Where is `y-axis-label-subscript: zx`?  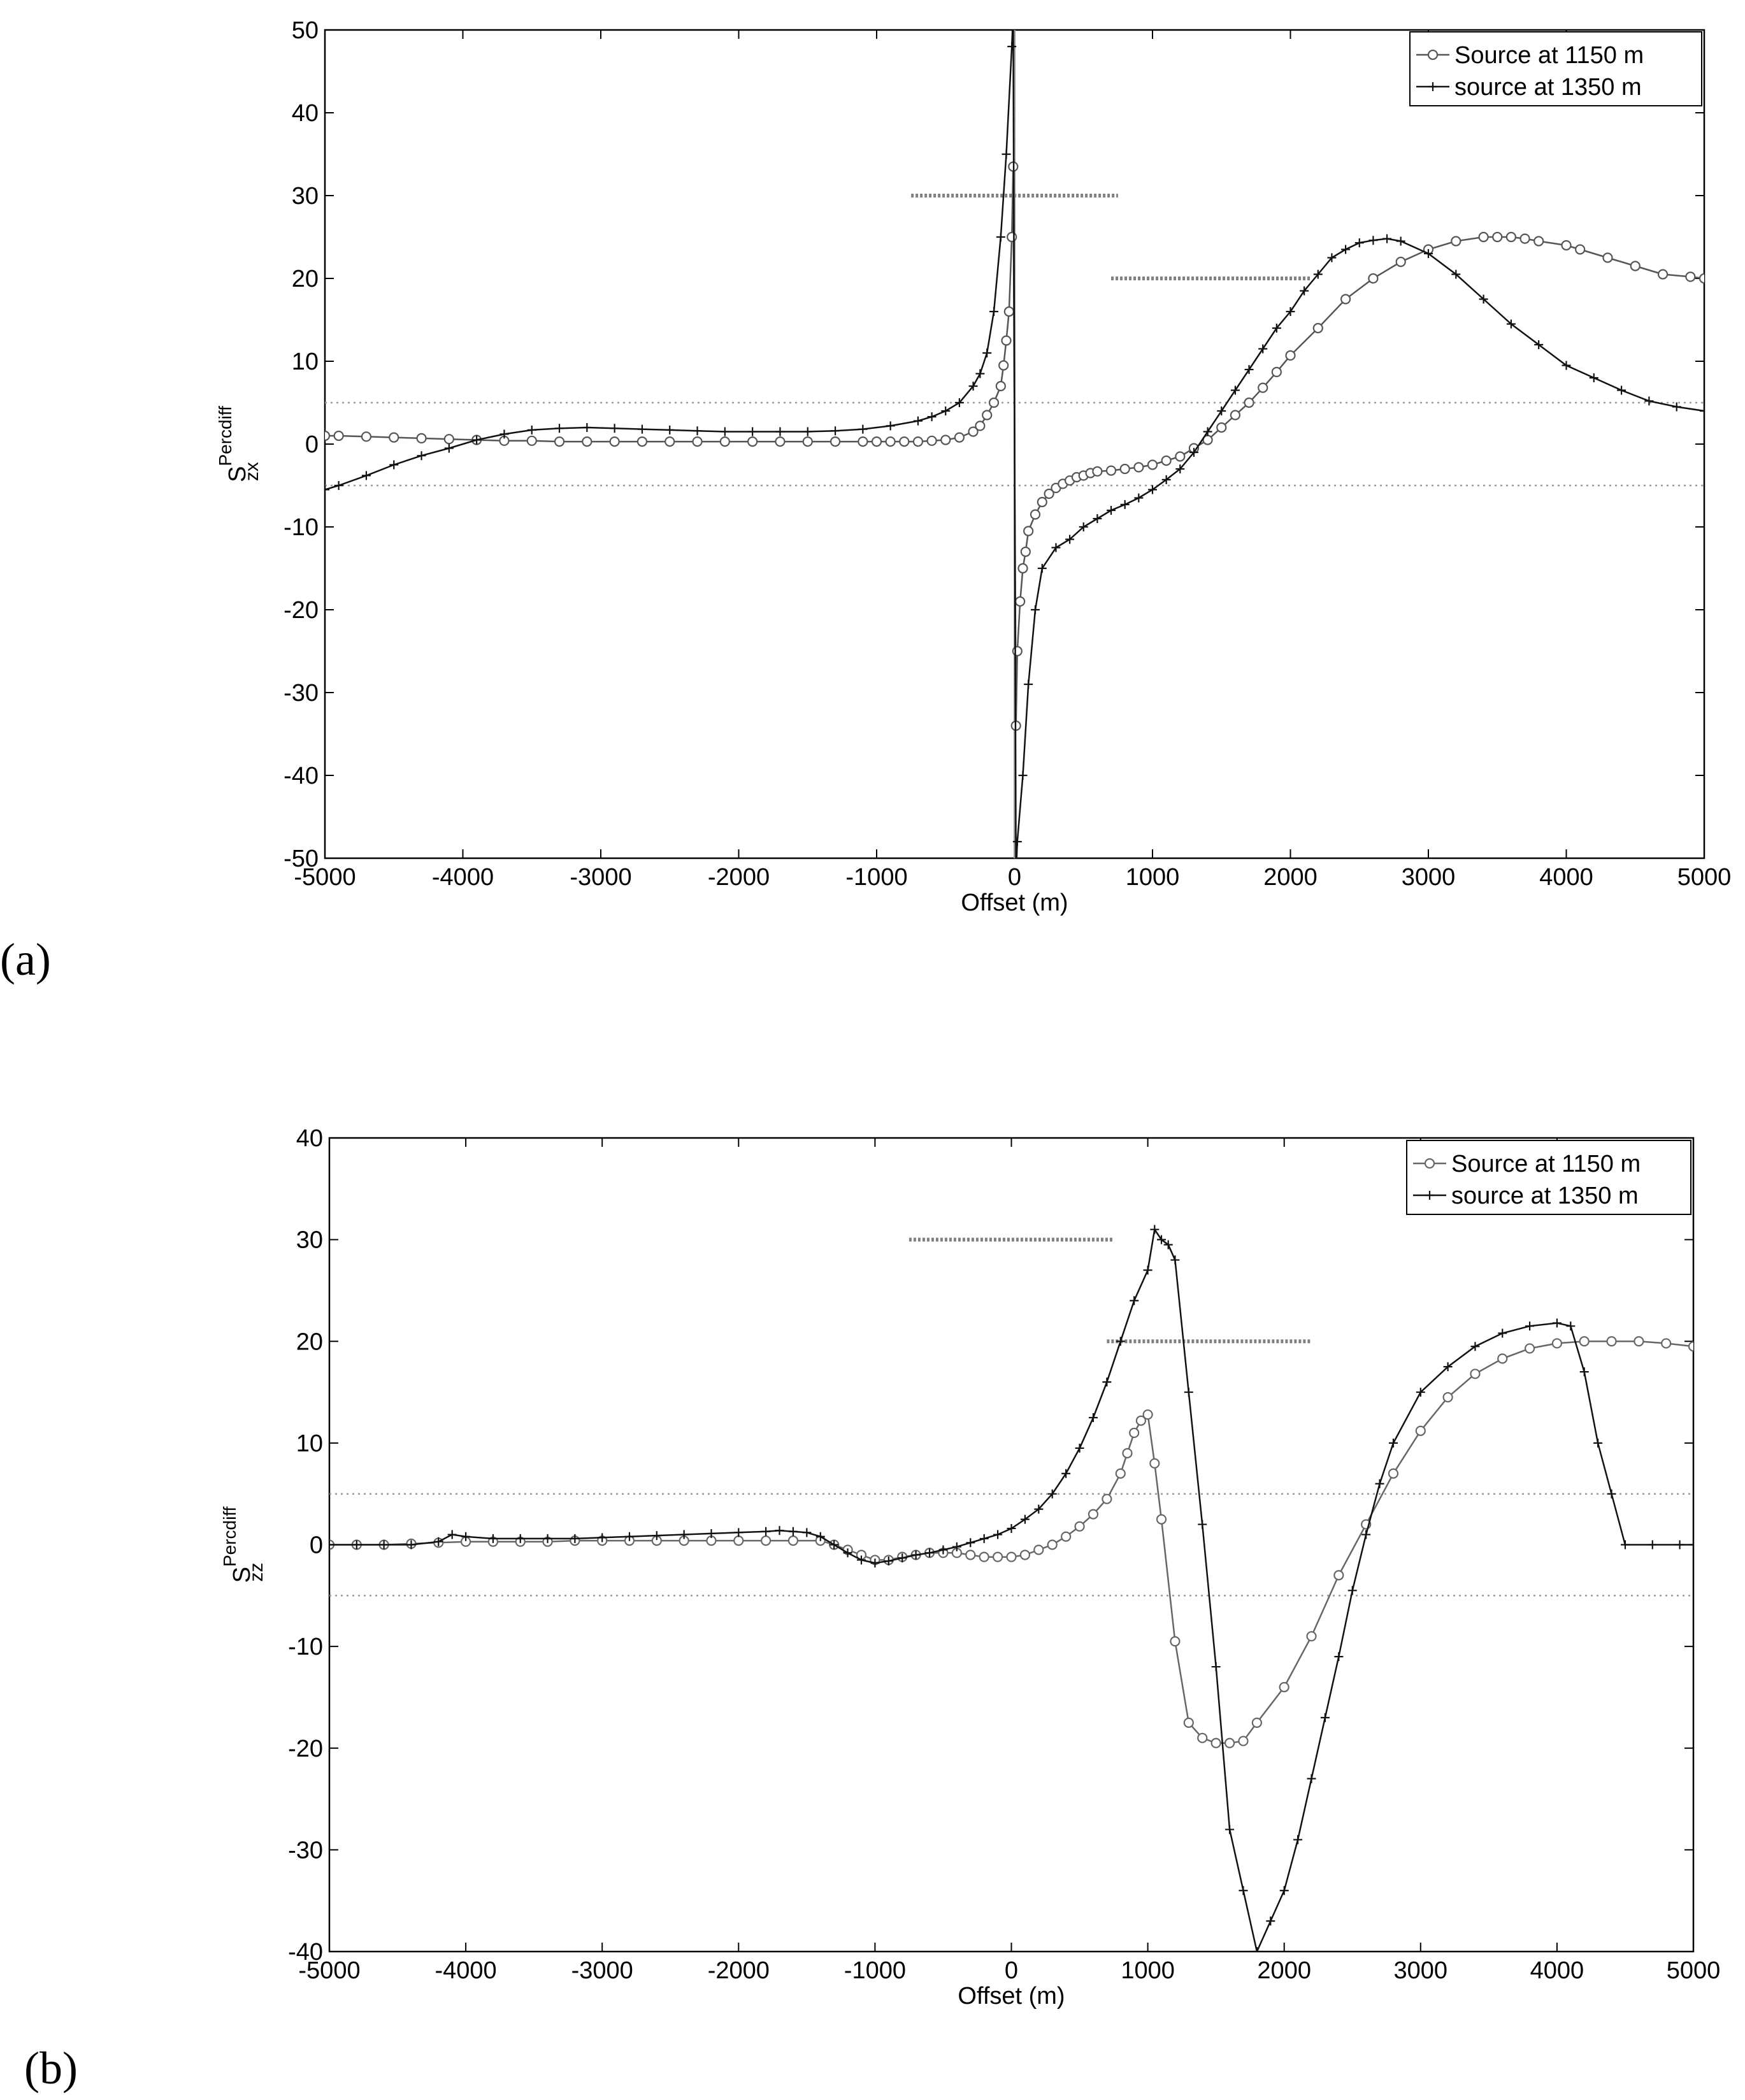 y-axis-label-subscript: zx is located at coordinates (252, 471).